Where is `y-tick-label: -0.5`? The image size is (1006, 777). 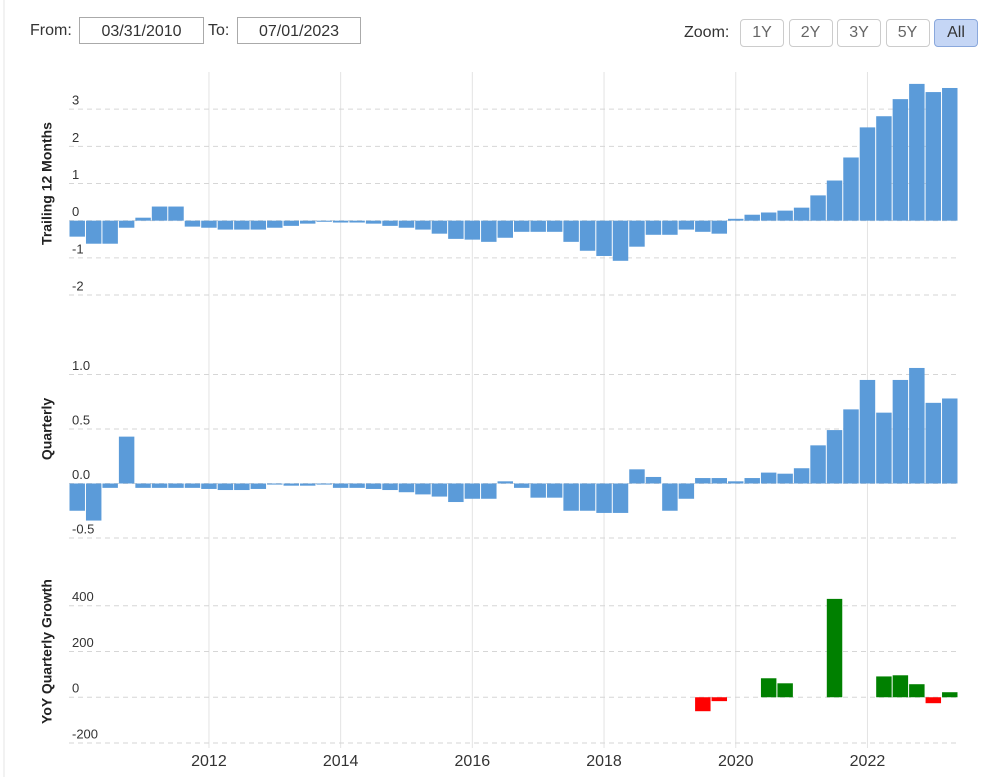
y-tick-label: -0.5 is located at coordinates (83, 528).